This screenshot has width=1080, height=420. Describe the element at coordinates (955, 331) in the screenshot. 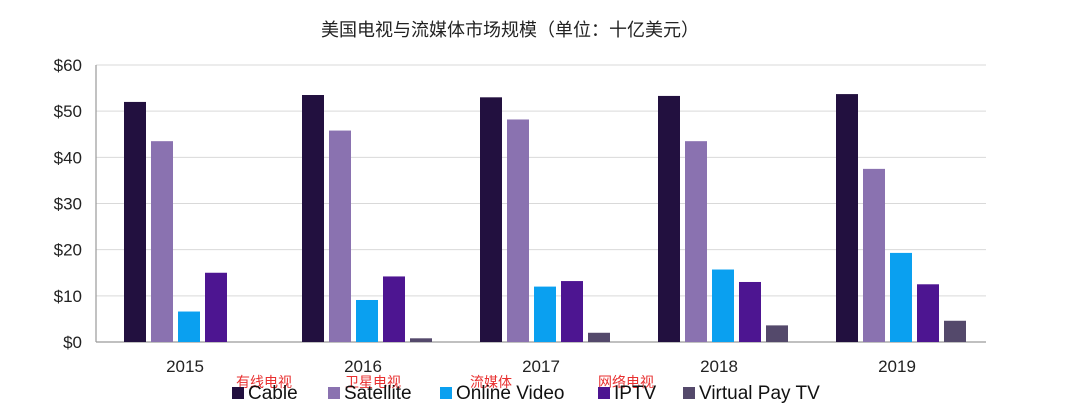

I see `bar-virtual-pay-tv-2019` at that location.